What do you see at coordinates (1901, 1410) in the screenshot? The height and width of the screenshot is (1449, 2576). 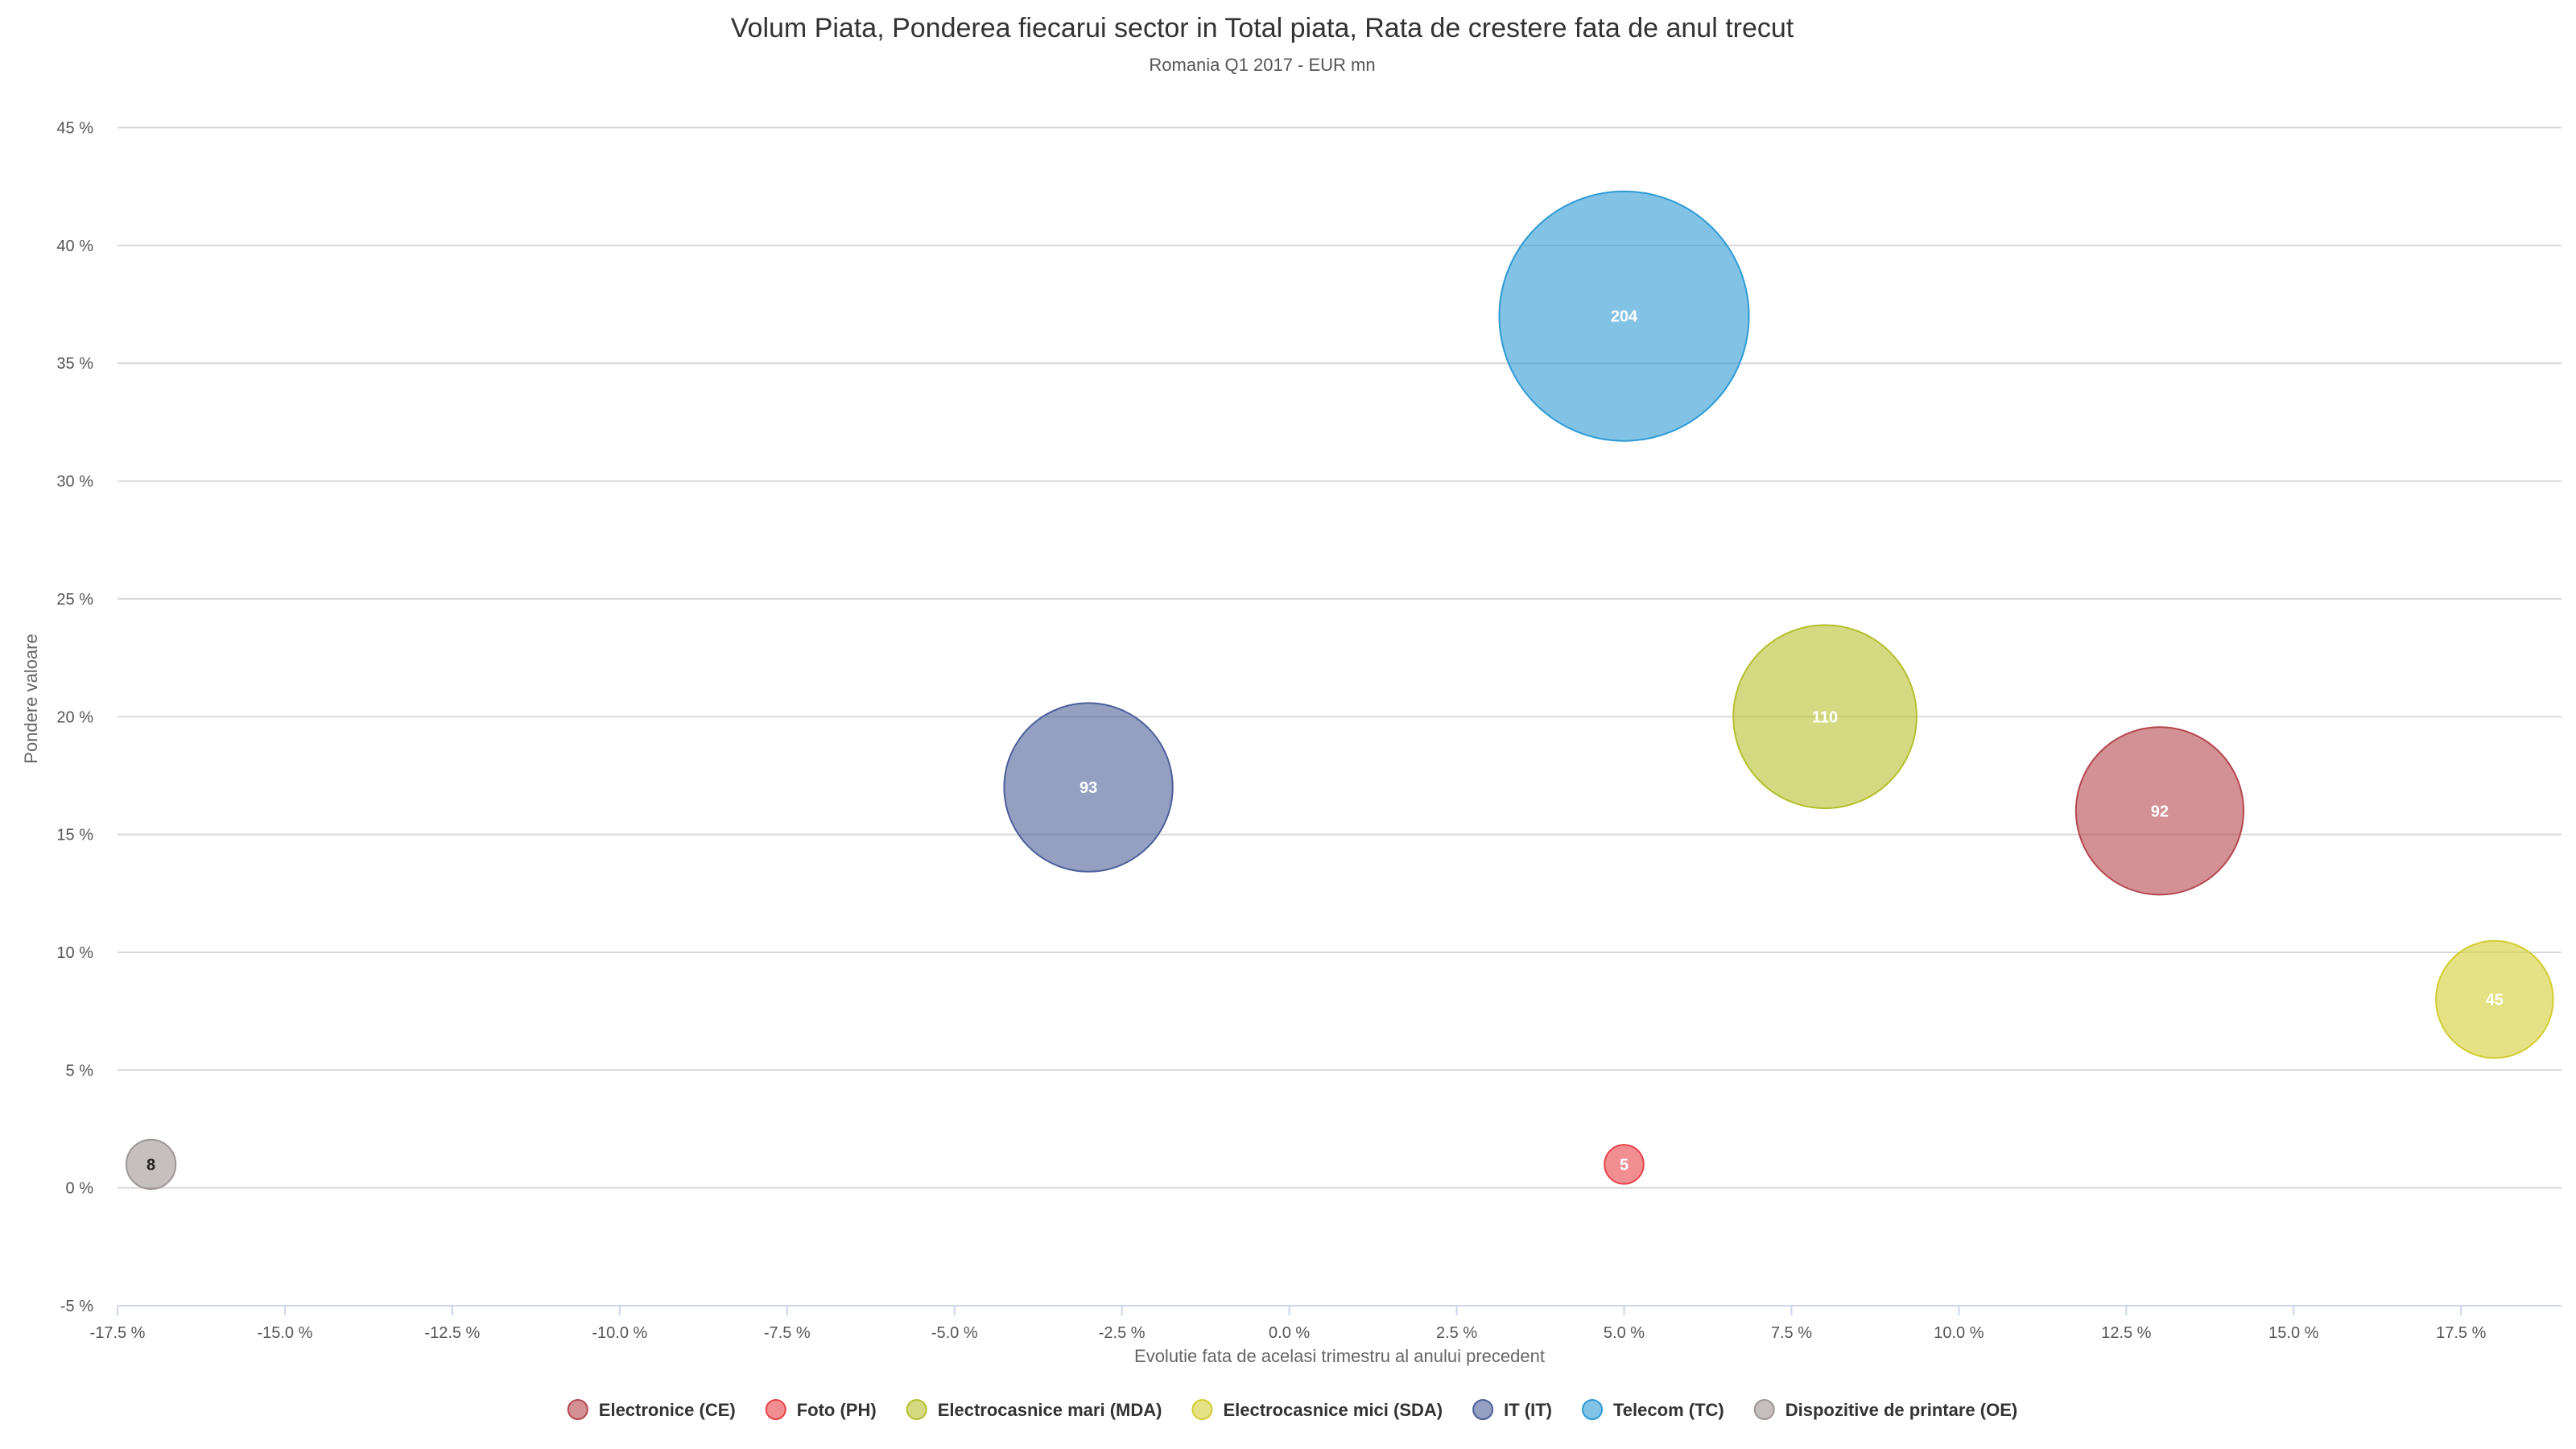 I see `legend-label: Dispozitive de printare (OE)` at bounding box center [1901, 1410].